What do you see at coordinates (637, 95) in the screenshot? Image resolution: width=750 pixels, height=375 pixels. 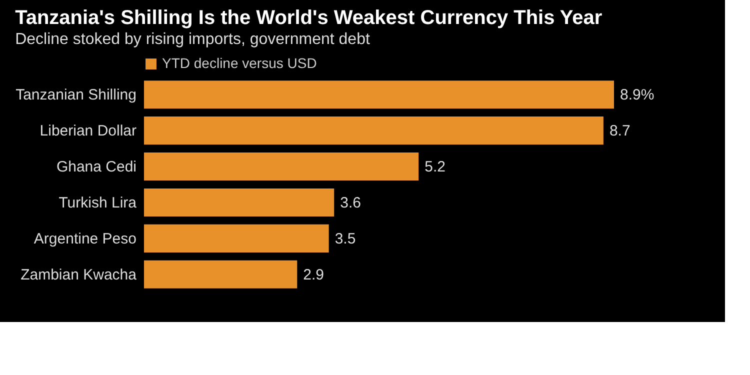 I see `data-label: 8.9%` at bounding box center [637, 95].